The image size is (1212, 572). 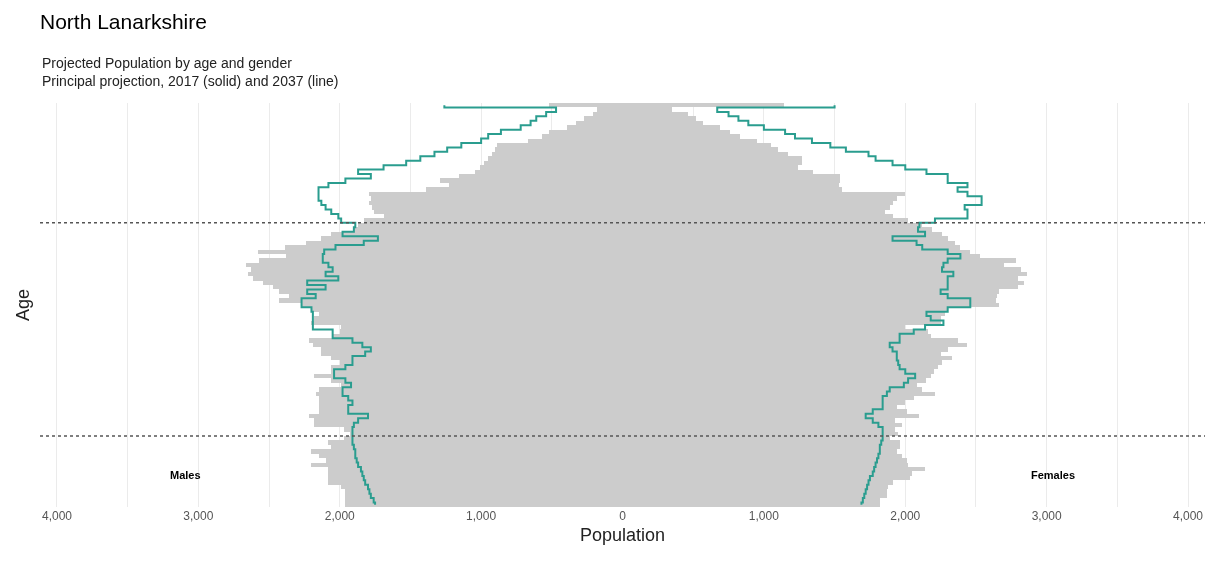 What do you see at coordinates (123, 21) in the screenshot?
I see `chart-title: North Lanarkshire` at bounding box center [123, 21].